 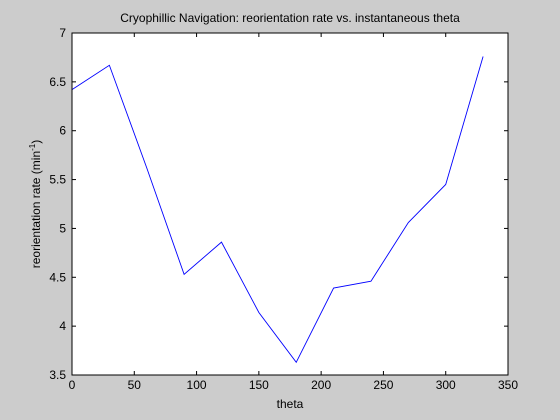 What do you see at coordinates (72, 385) in the screenshot?
I see `x-tick-label: 0` at bounding box center [72, 385].